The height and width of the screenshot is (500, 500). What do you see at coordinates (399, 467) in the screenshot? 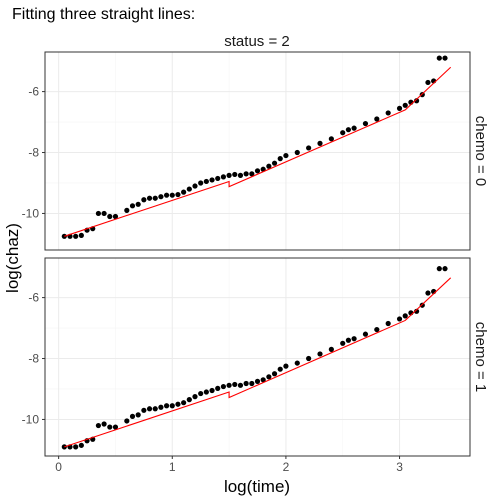
I see `x-tick-label: 3` at bounding box center [399, 467].